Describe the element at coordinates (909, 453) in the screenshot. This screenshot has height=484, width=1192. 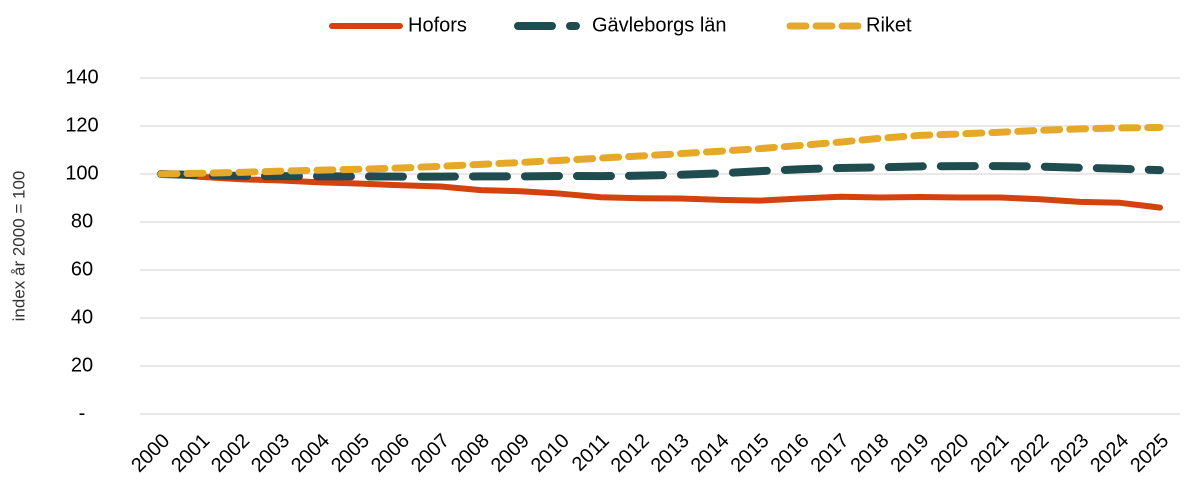
I see `x-tick-label: 2019` at that location.